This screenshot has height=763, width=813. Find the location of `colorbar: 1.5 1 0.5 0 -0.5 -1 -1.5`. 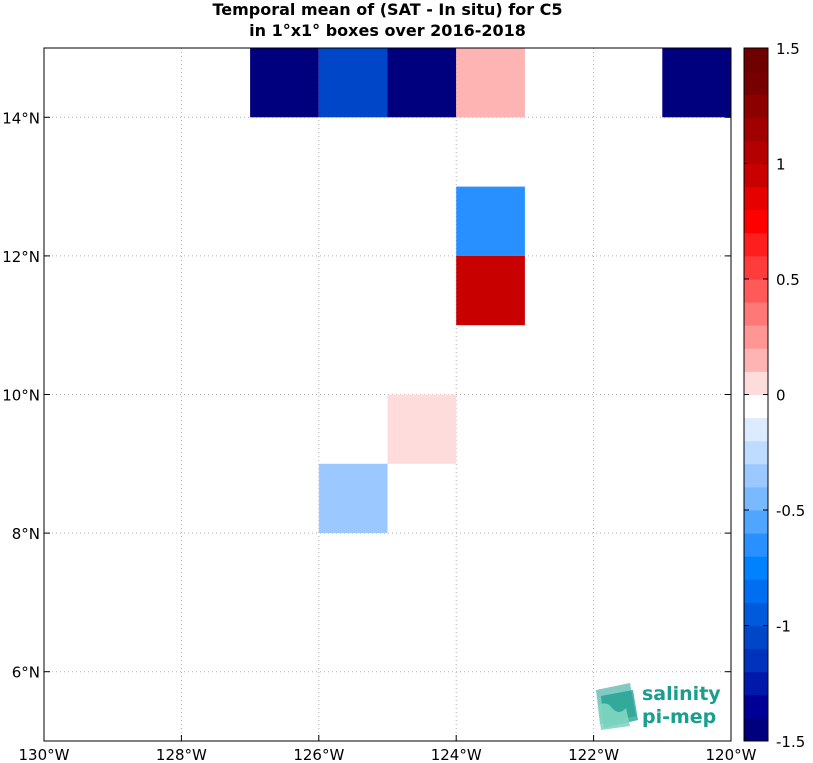

colorbar: 1.5 1 0.5 0 -0.5 -1 -1.5 is located at coordinates (774, 395).